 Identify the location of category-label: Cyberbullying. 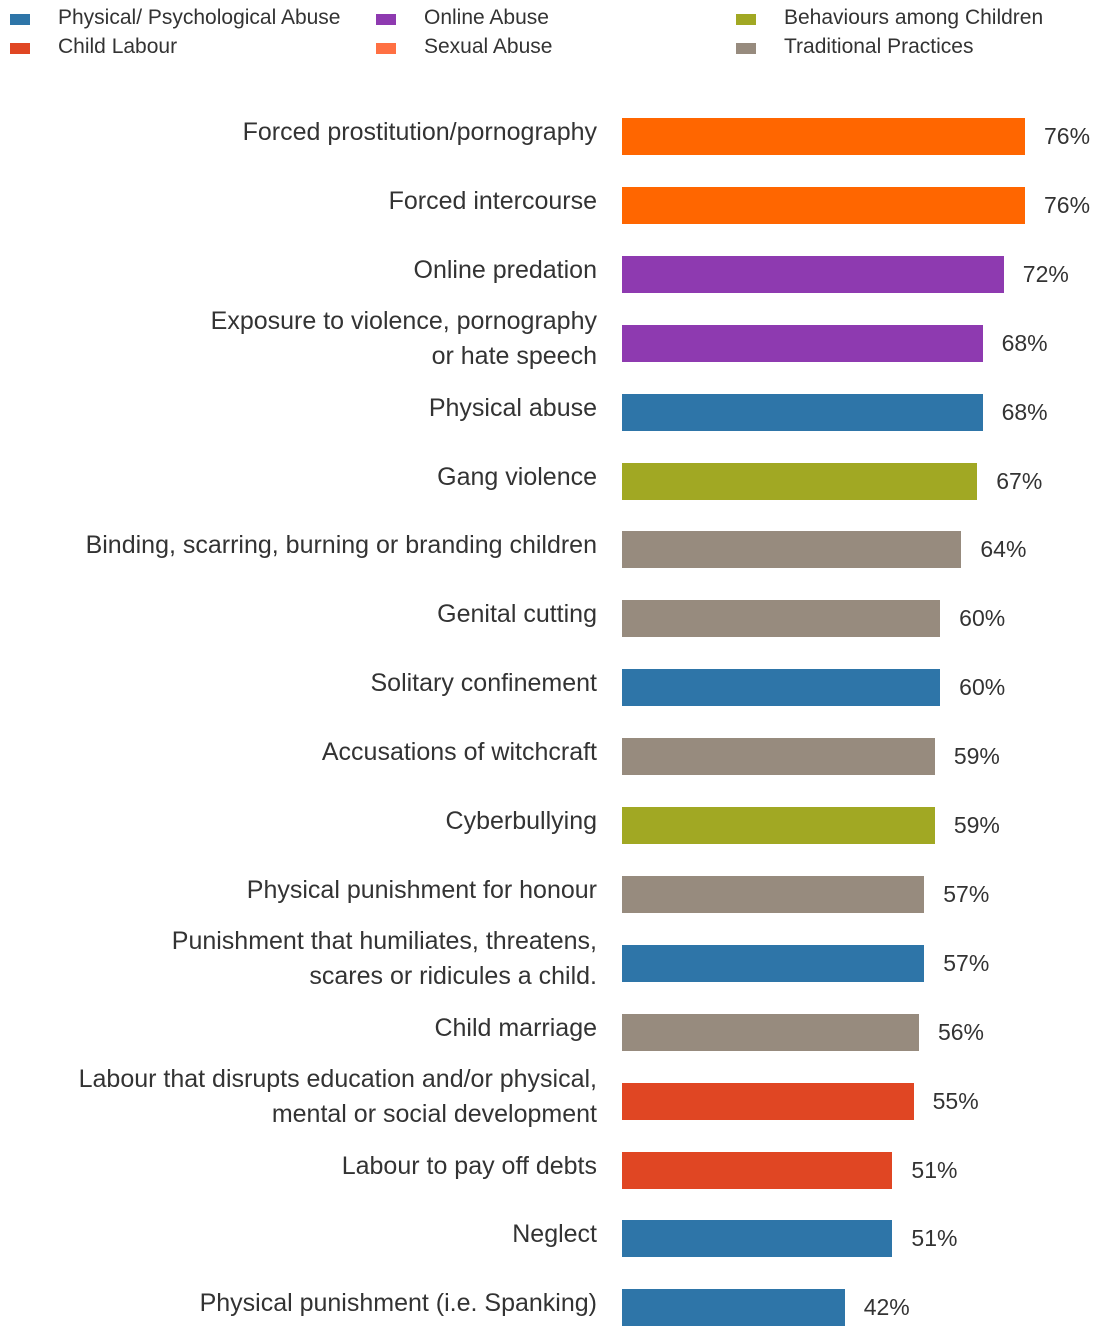
(521, 821).